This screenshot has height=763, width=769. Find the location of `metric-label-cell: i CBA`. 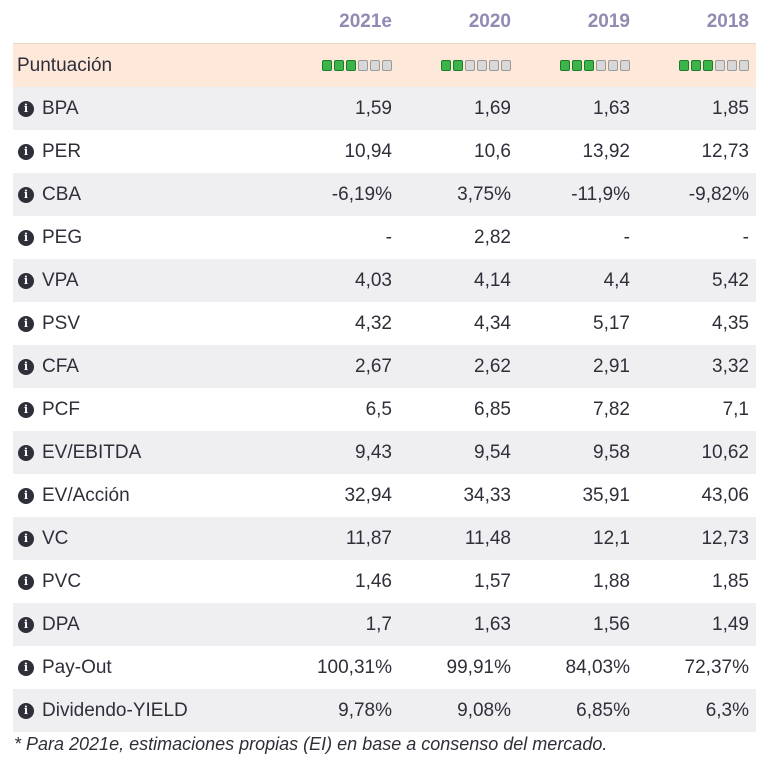

metric-label-cell: i CBA is located at coordinates (146, 195).